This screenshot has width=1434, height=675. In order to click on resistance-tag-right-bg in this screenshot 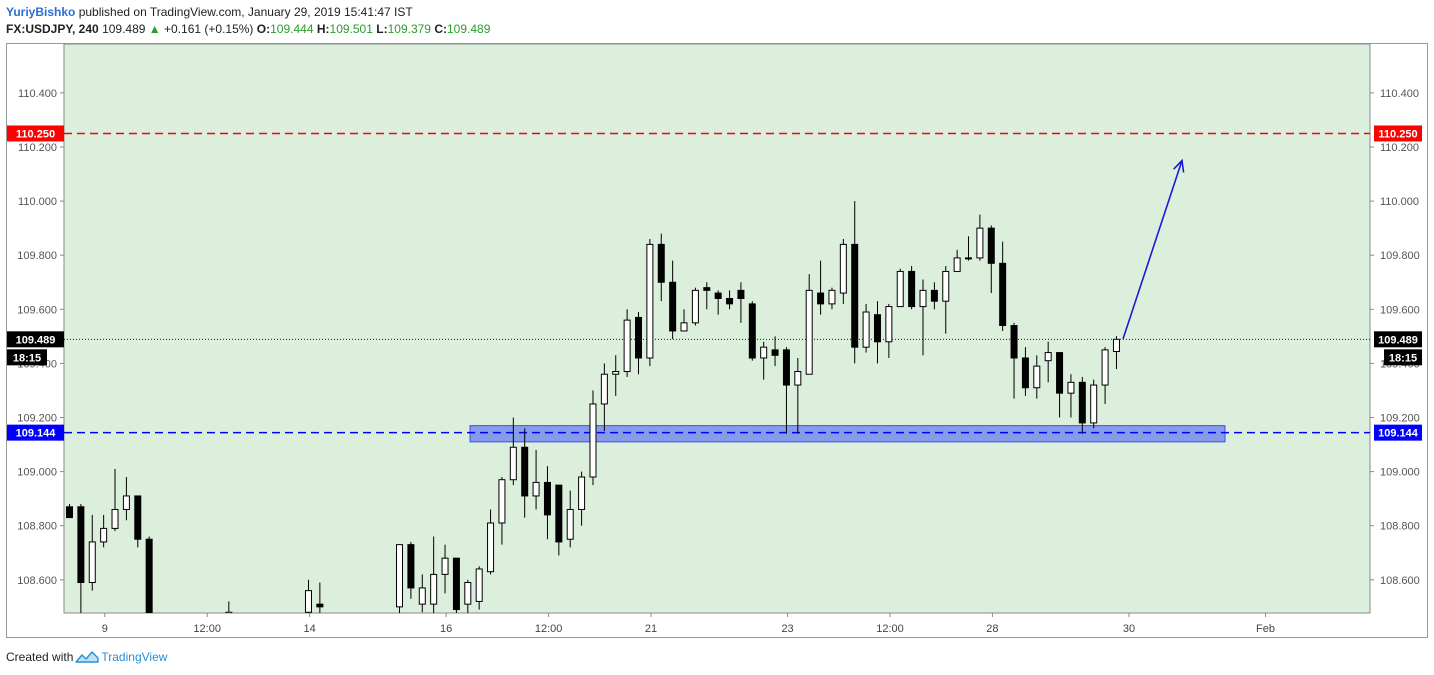, I will do `click(1398, 133)`.